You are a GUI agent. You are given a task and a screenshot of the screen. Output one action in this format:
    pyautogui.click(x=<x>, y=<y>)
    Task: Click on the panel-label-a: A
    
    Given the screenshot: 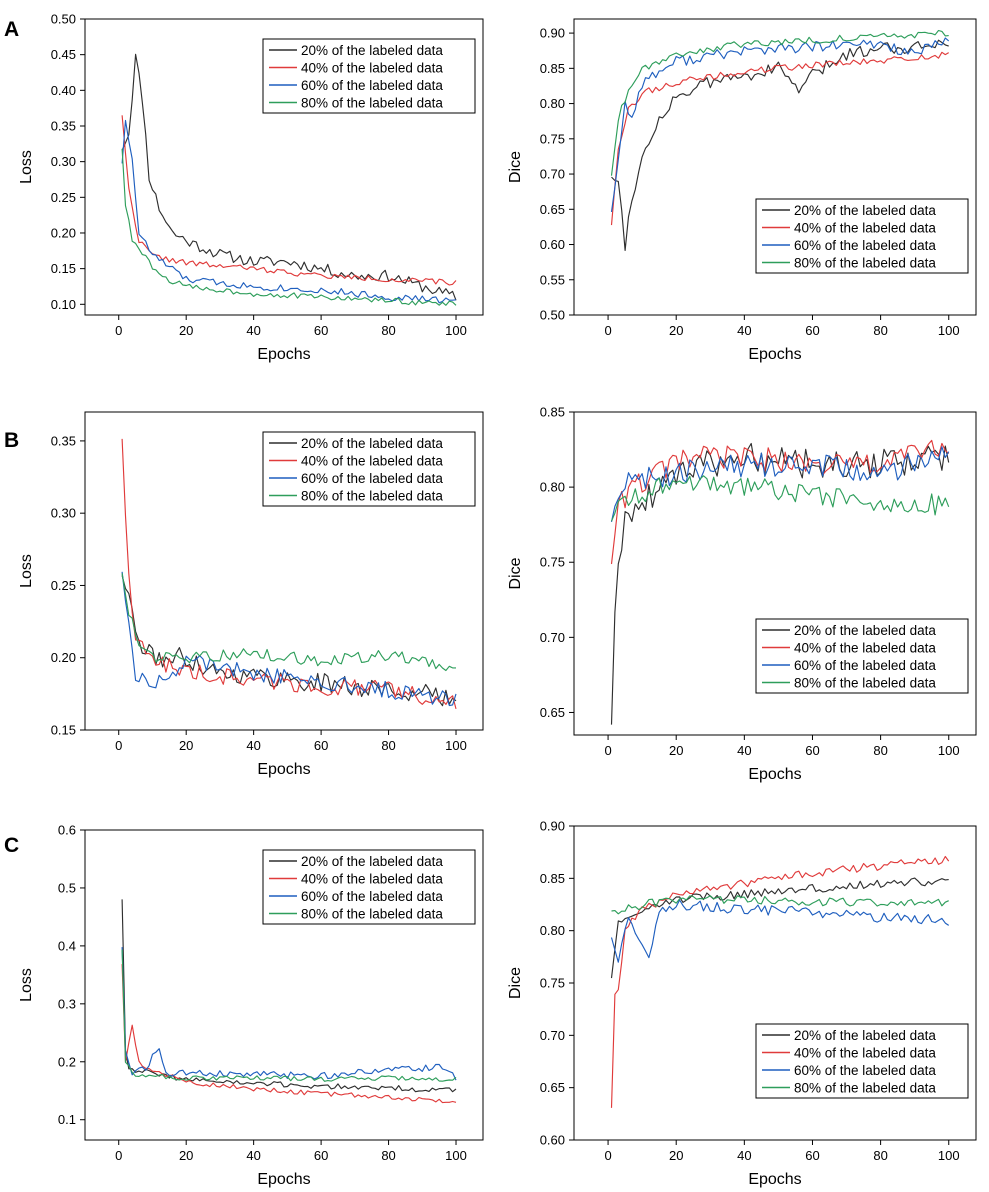 What is the action you would take?
    pyautogui.click(x=11, y=29)
    